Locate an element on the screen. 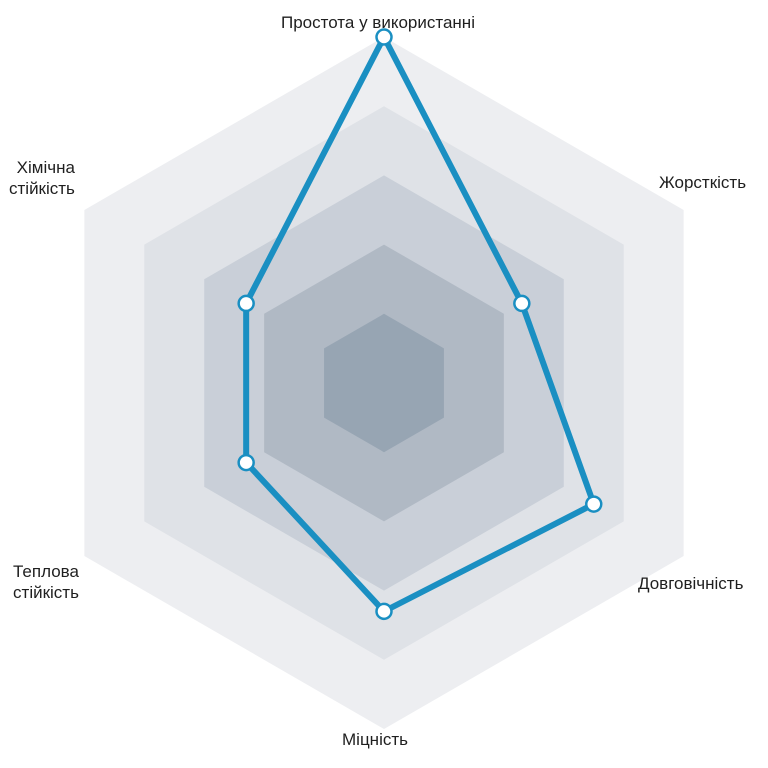  axis-label-ease-of-use: Простота у використанні is located at coordinates (378, 22).